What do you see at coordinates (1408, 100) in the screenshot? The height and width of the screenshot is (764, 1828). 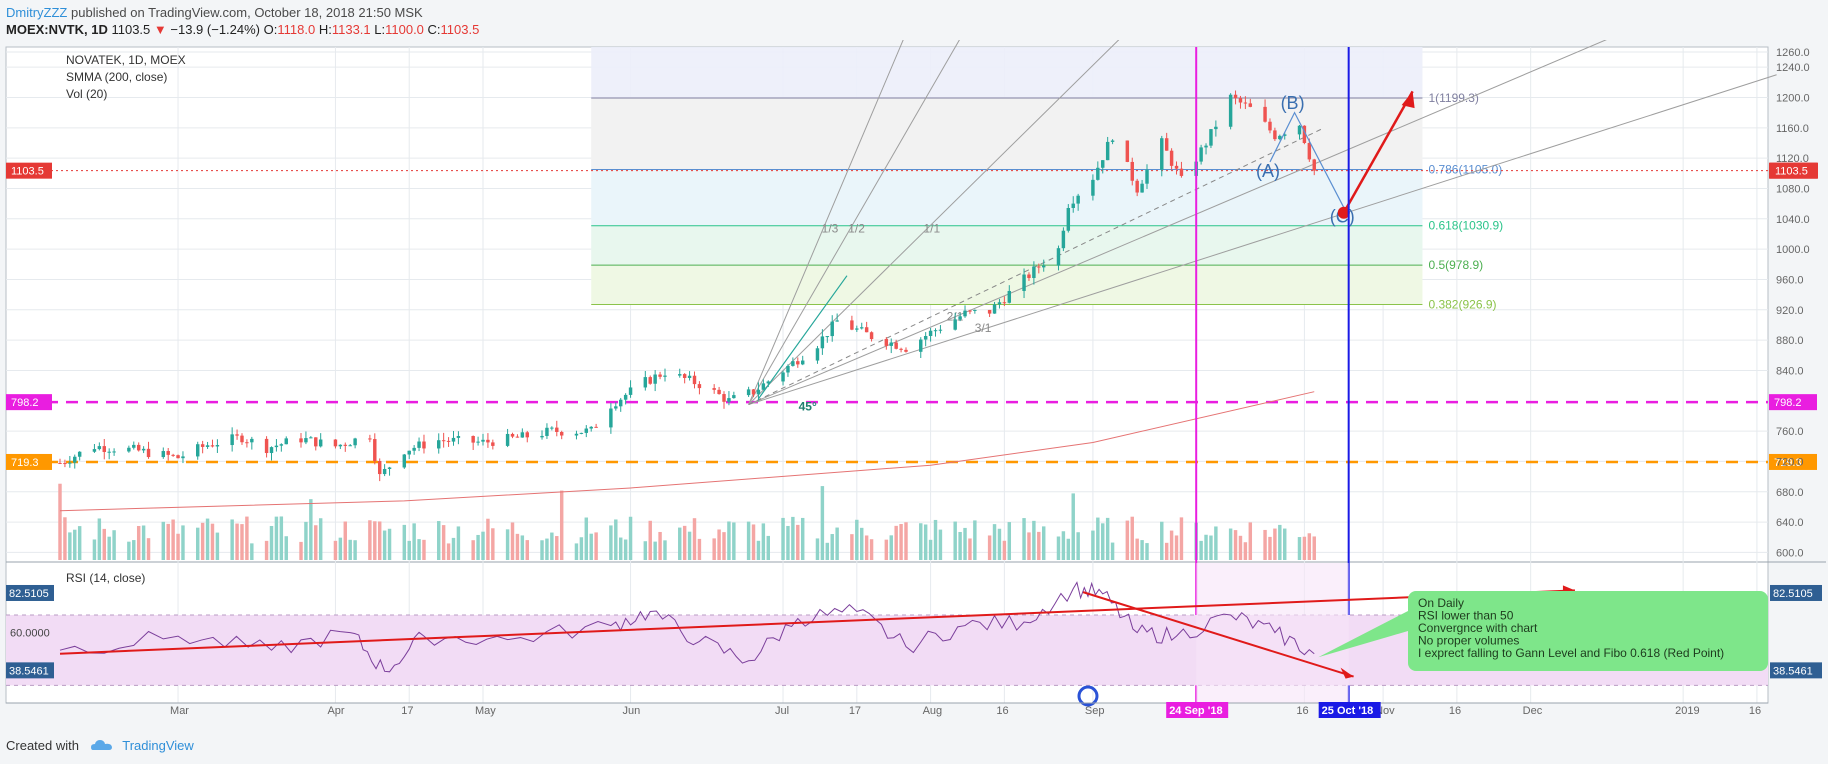 I see `projection-arrowhead` at bounding box center [1408, 100].